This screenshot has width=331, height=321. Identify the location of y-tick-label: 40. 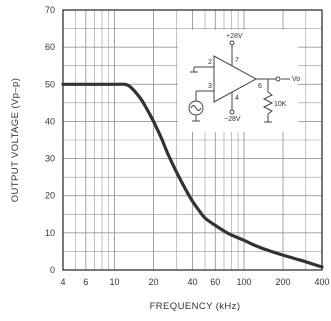
(50, 121).